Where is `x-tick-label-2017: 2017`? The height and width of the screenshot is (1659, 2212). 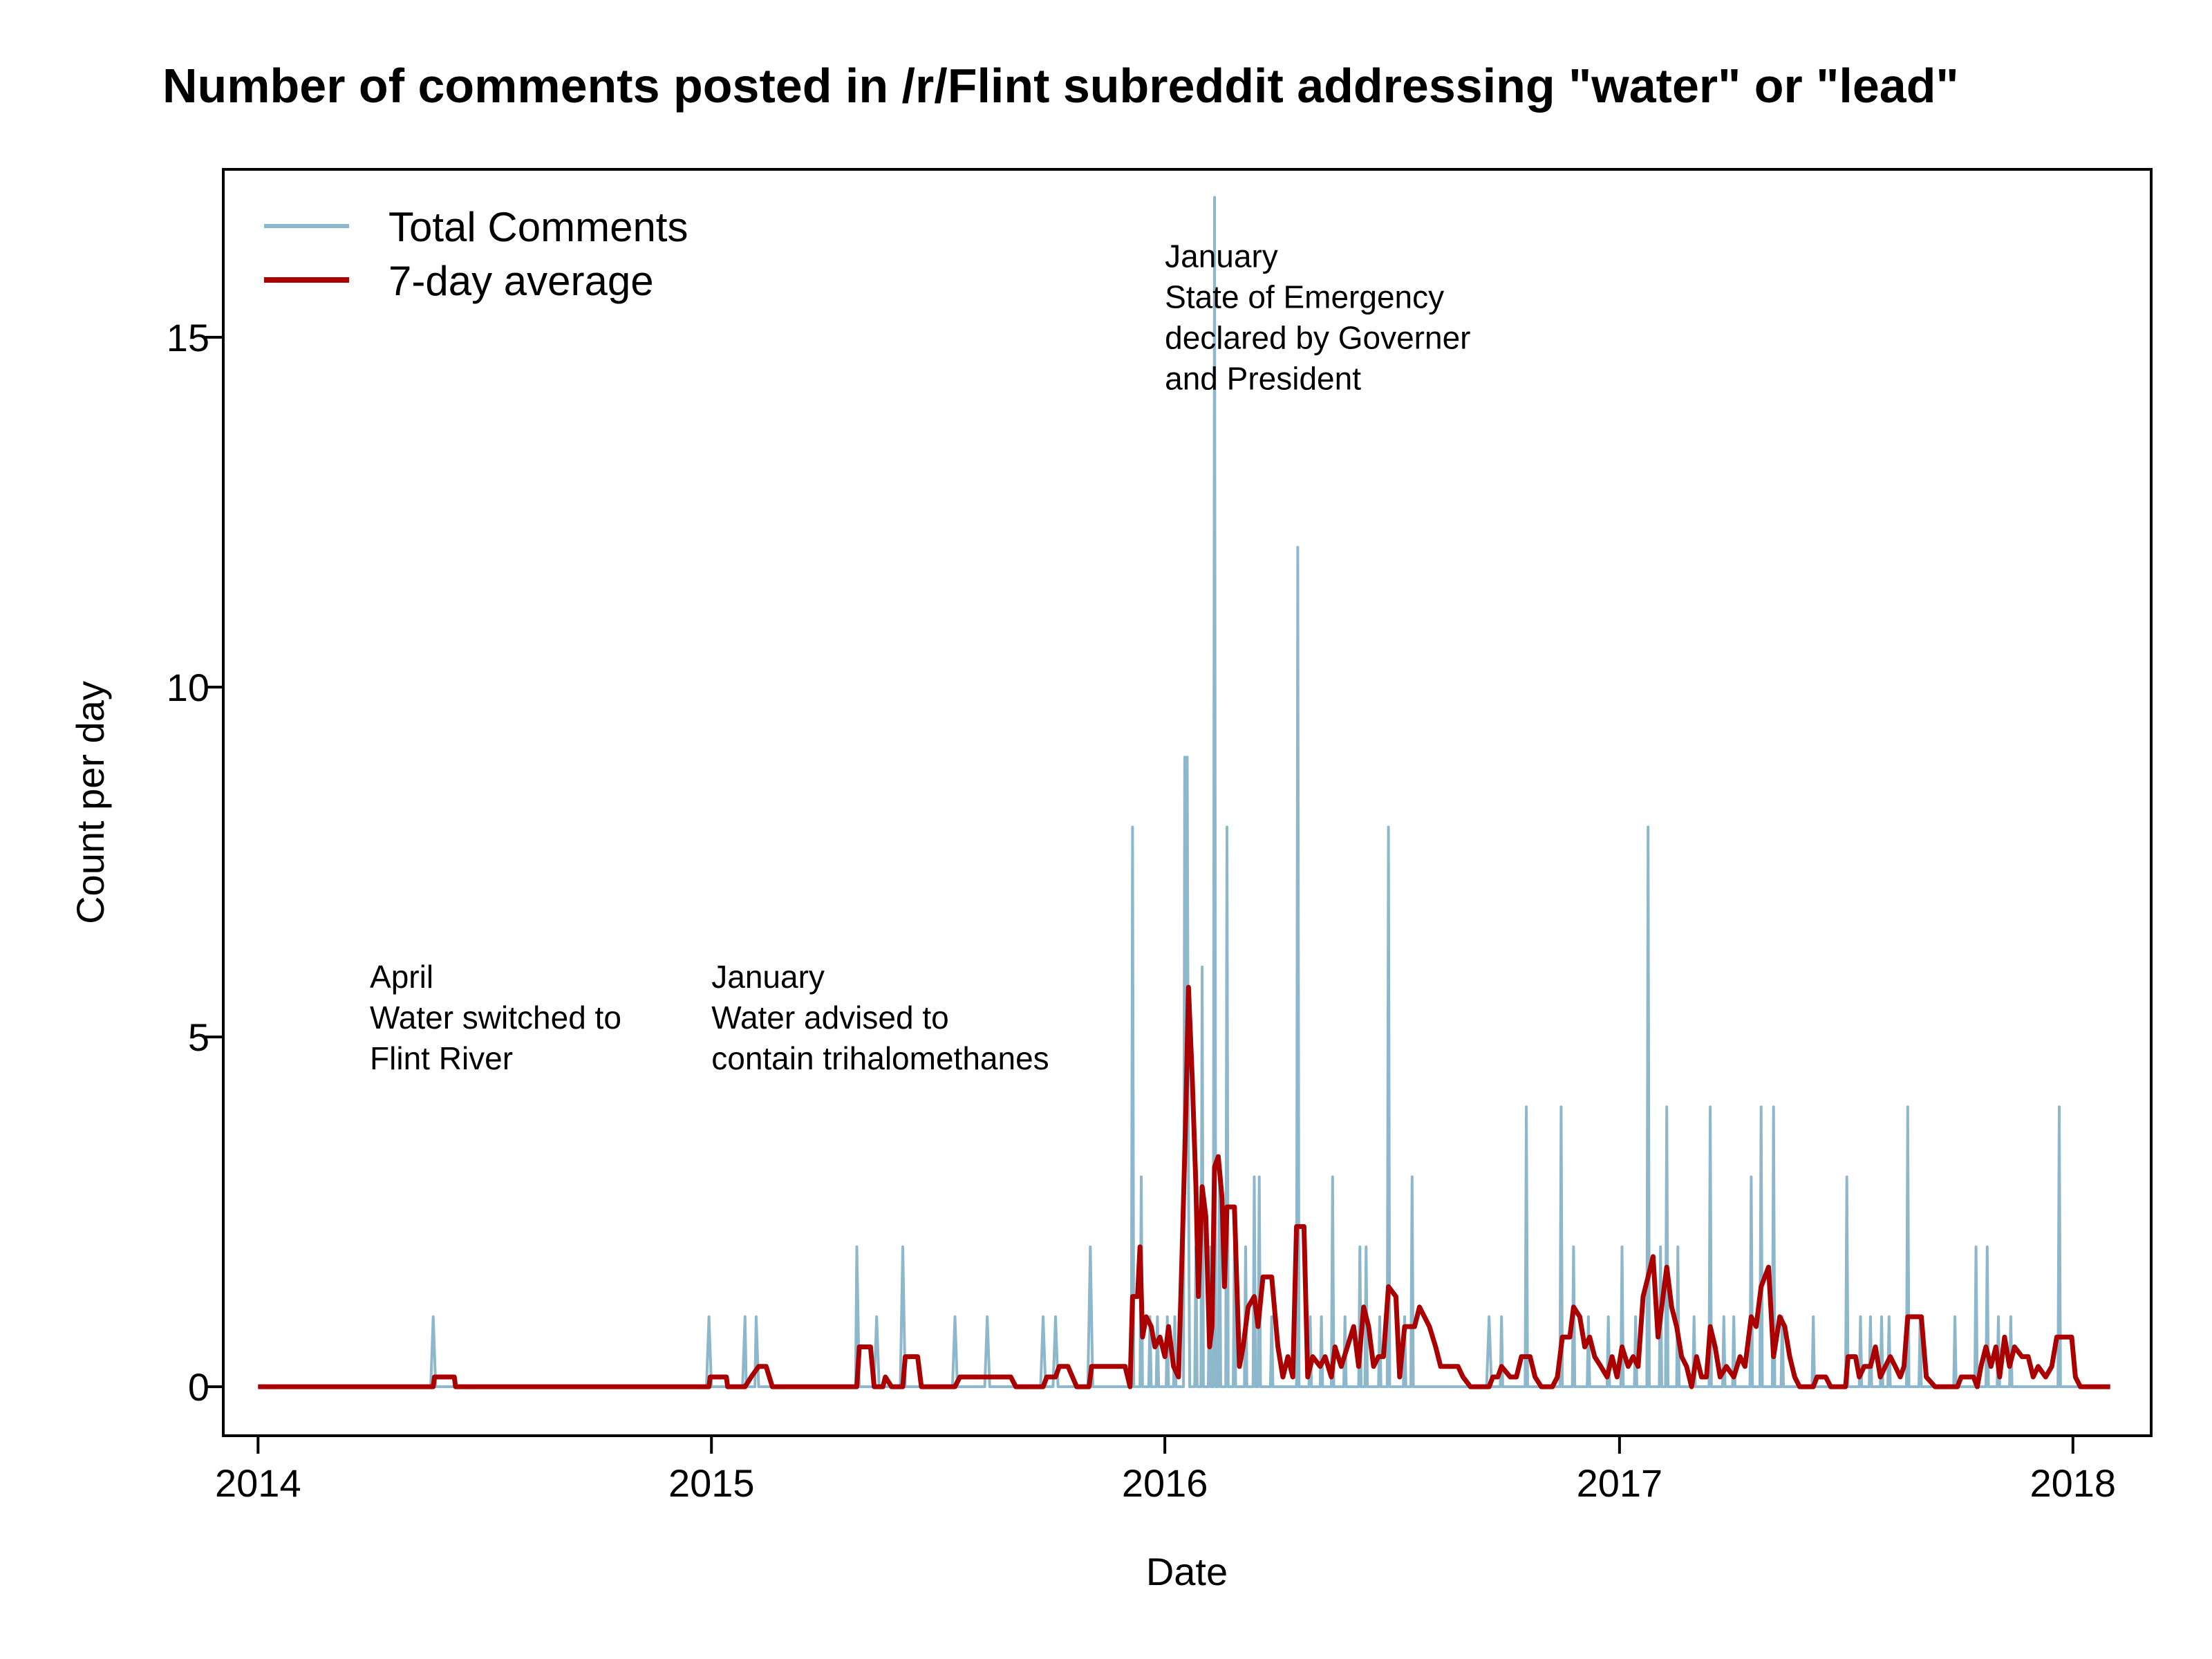 x-tick-label-2017: 2017 is located at coordinates (1620, 1483).